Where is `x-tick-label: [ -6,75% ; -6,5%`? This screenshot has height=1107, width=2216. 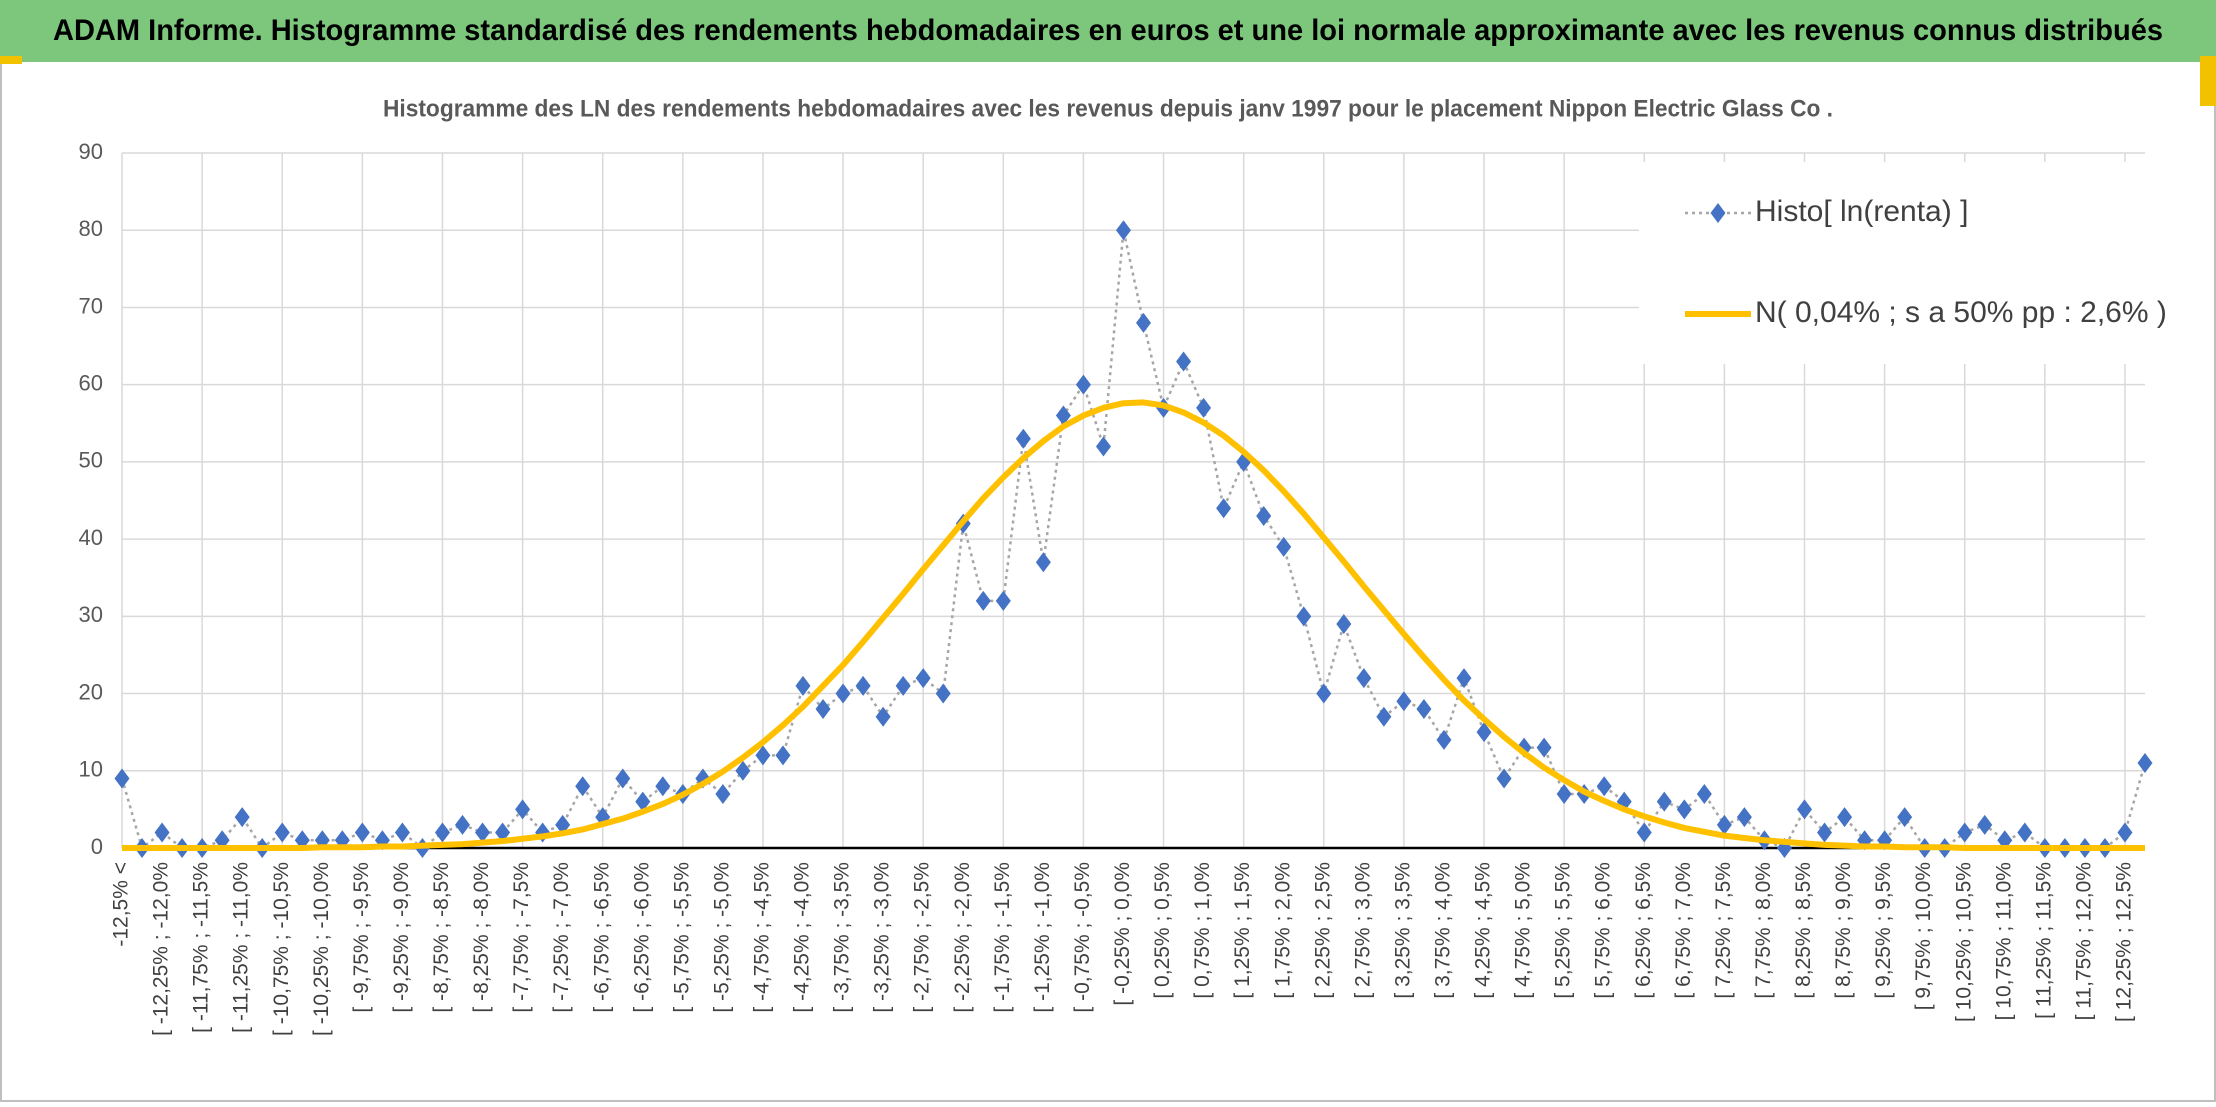 x-tick-label: [ -6,75% ; -6,5% is located at coordinates (601, 937).